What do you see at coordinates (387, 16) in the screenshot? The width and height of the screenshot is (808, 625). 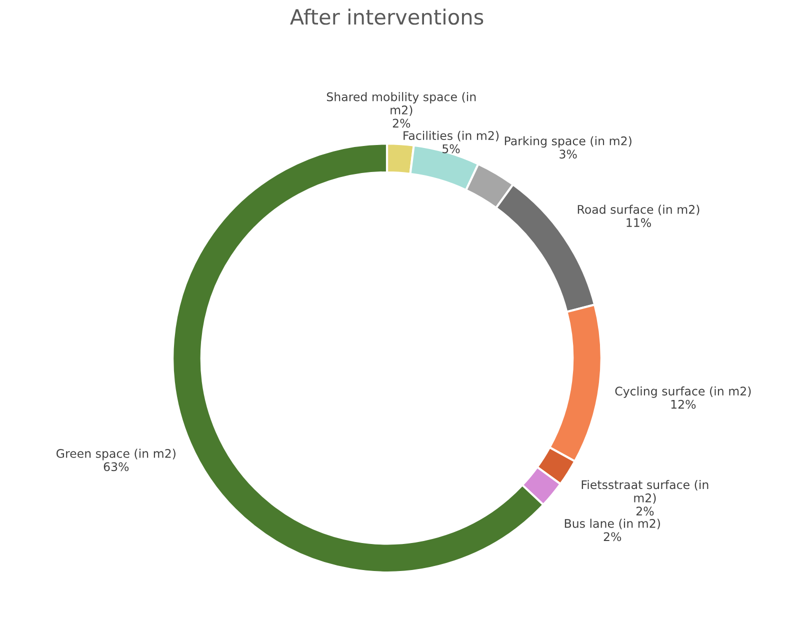 I see `chart-title: After interventions` at bounding box center [387, 16].